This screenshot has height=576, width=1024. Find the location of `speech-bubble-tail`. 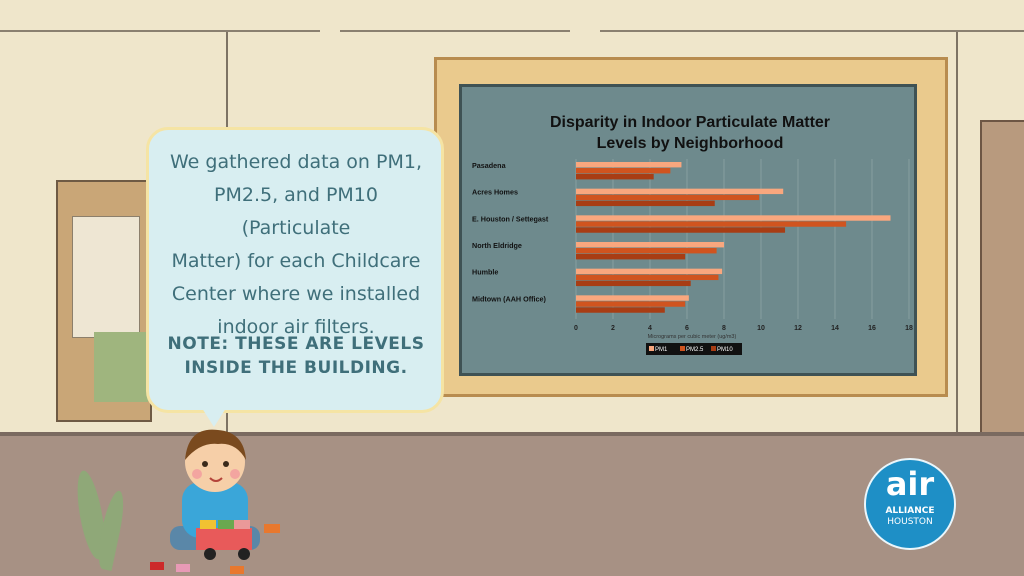

speech-bubble-tail is located at coordinates (214, 416).